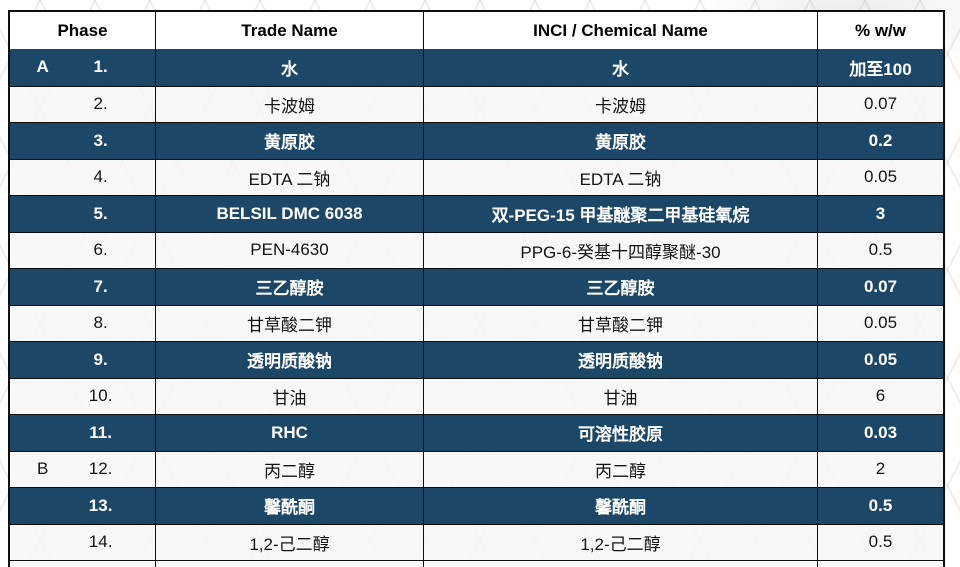 The width and height of the screenshot is (960, 567). I want to click on percent-cell: 加至100, so click(880, 69).